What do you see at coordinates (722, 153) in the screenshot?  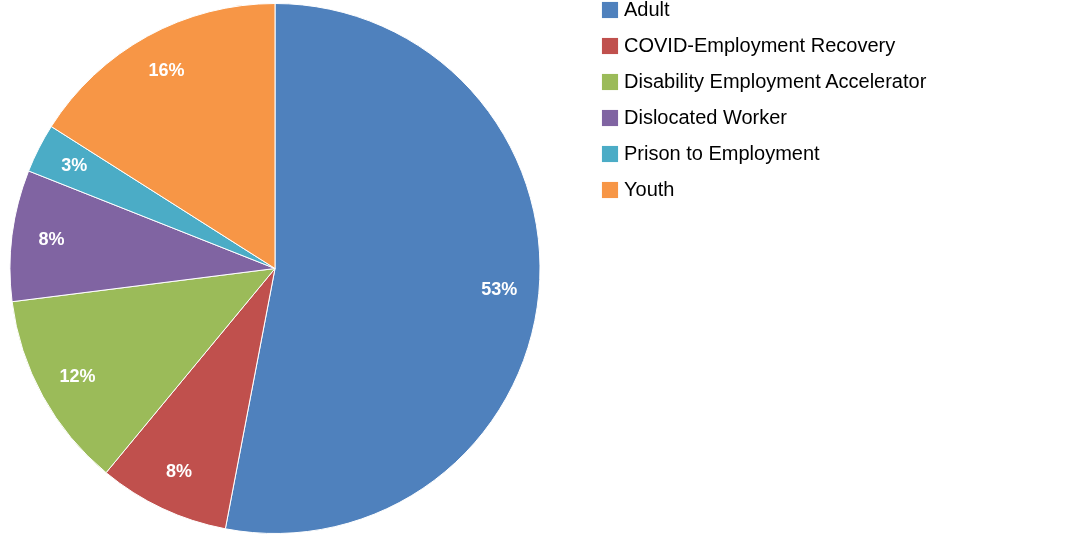 I see `legend-label: Prison to Employment` at bounding box center [722, 153].